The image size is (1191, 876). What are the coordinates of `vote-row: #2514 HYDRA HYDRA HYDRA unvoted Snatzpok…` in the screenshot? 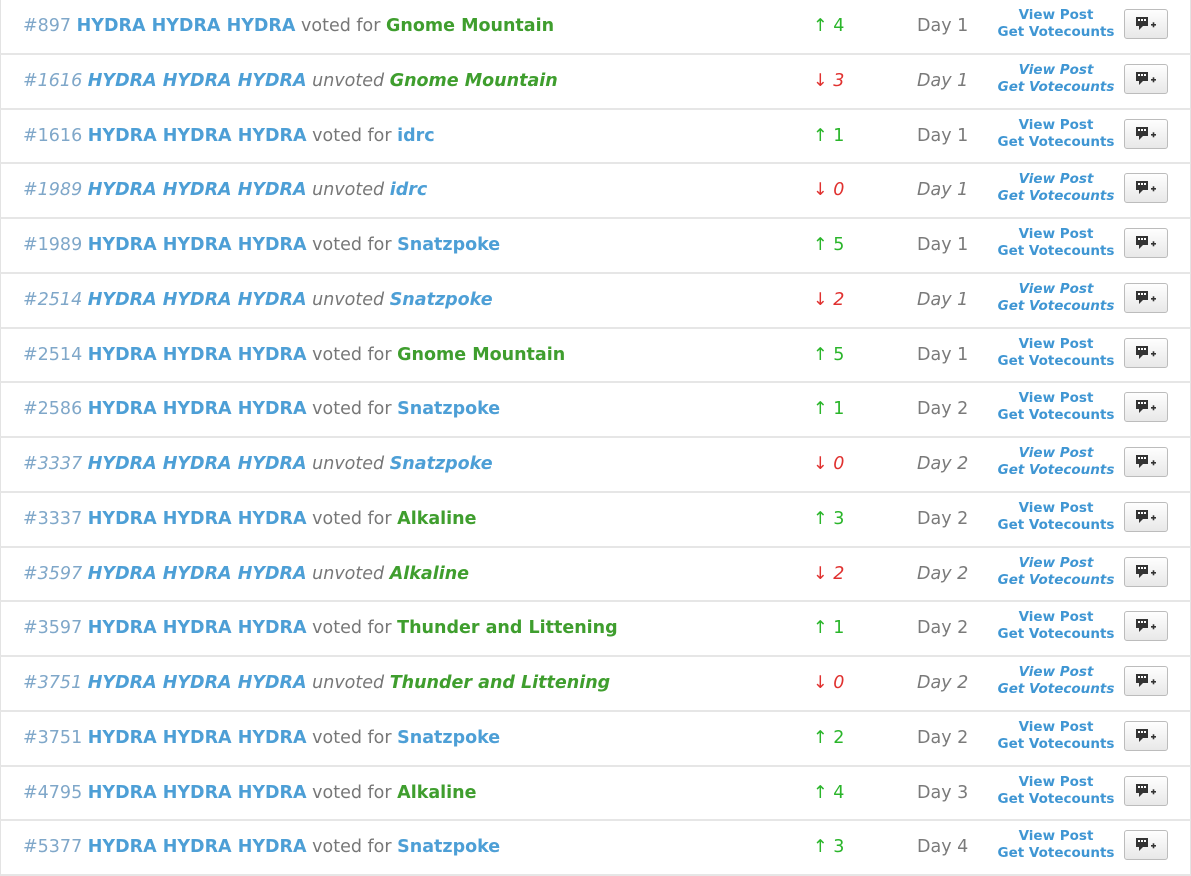 It's located at (595, 301).